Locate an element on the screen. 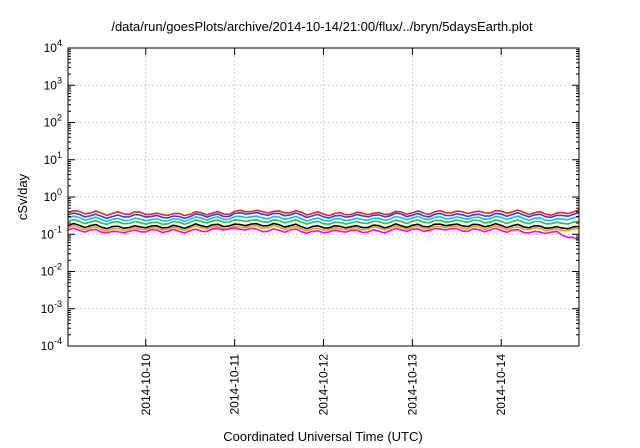 The width and height of the screenshot is (640, 448). y-tick-label: 10⁰ is located at coordinates (53, 195).